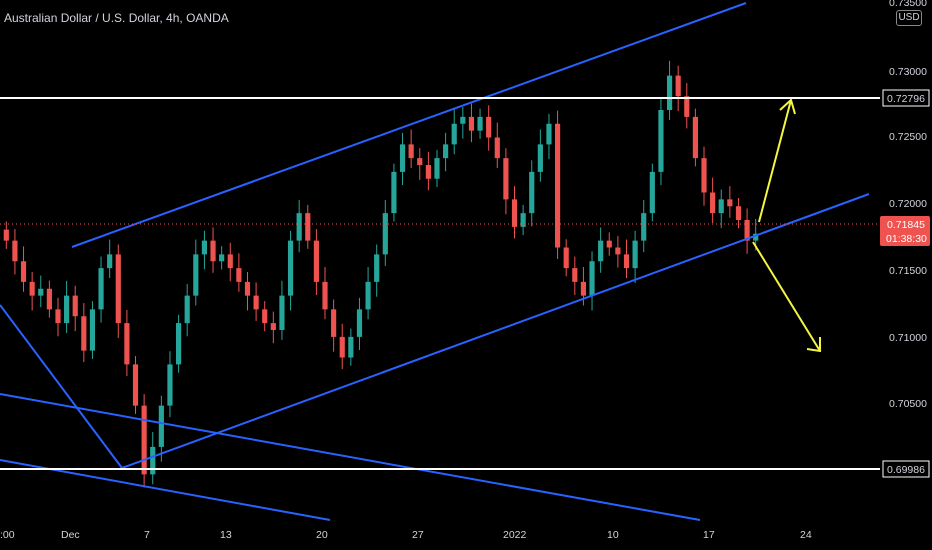  Describe the element at coordinates (908, 204) in the screenshot. I see `y-tick-label: 0.72000` at that location.